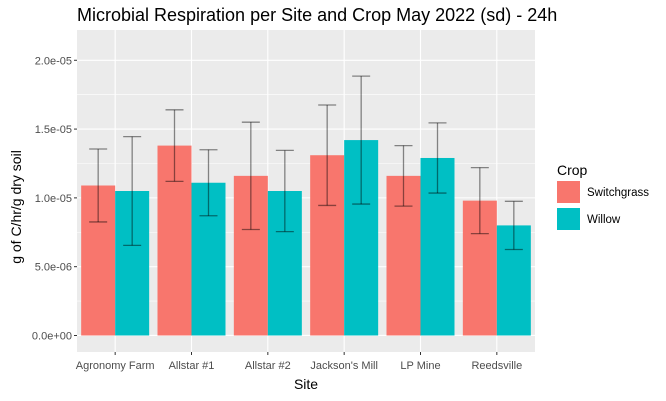 The height and width of the screenshot is (401, 666). What do you see at coordinates (306, 384) in the screenshot?
I see `x-axis-title: Site` at bounding box center [306, 384].